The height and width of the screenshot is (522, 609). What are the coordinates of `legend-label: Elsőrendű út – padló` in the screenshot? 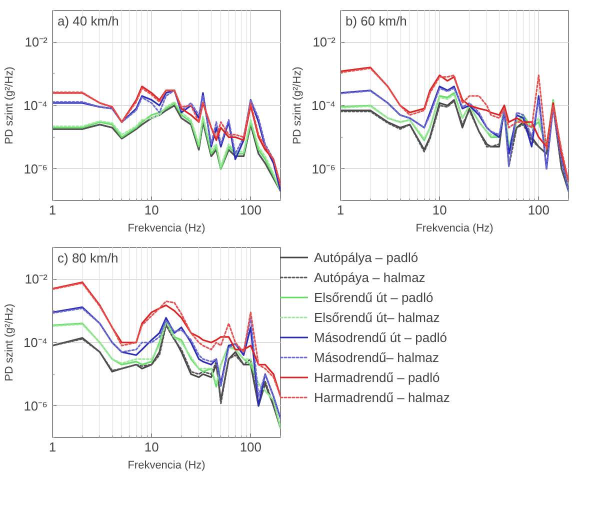 It's located at (374, 297).